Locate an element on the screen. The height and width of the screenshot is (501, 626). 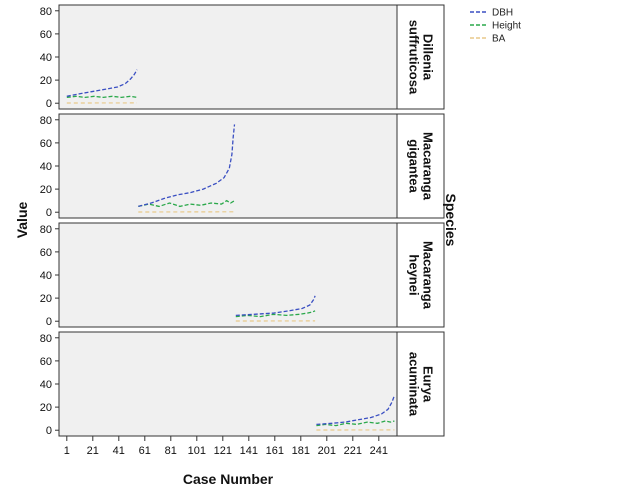
x-axis-title: Case Number is located at coordinates (228, 479).